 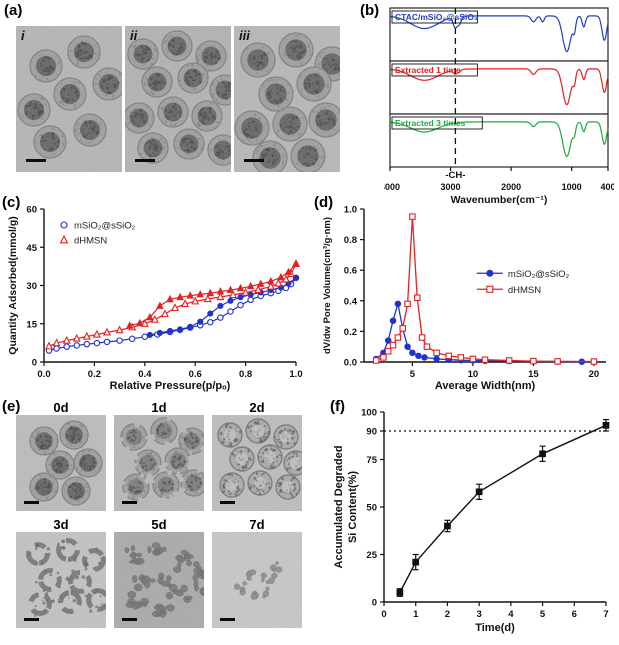 What do you see at coordinates (428, 70) in the screenshot?
I see `svg-text: Extracted 1 time` at bounding box center [428, 70].